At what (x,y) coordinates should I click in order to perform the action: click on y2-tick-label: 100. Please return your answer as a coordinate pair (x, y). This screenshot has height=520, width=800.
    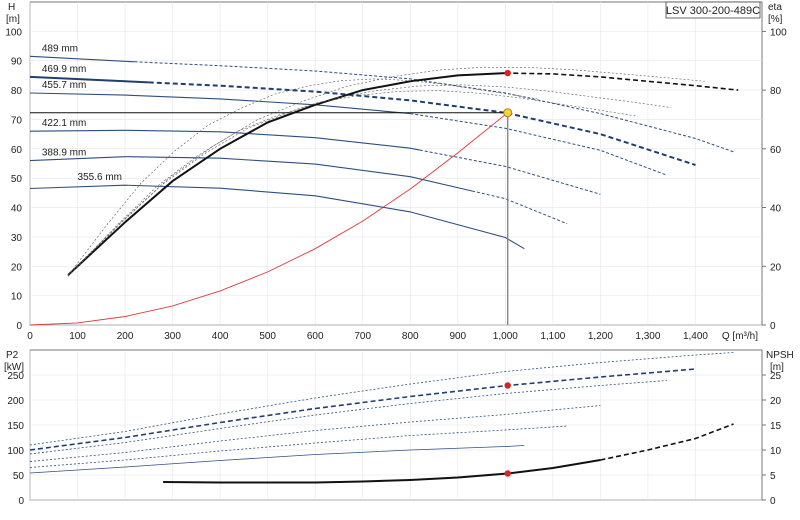
    Looking at the image, I should click on (778, 32).